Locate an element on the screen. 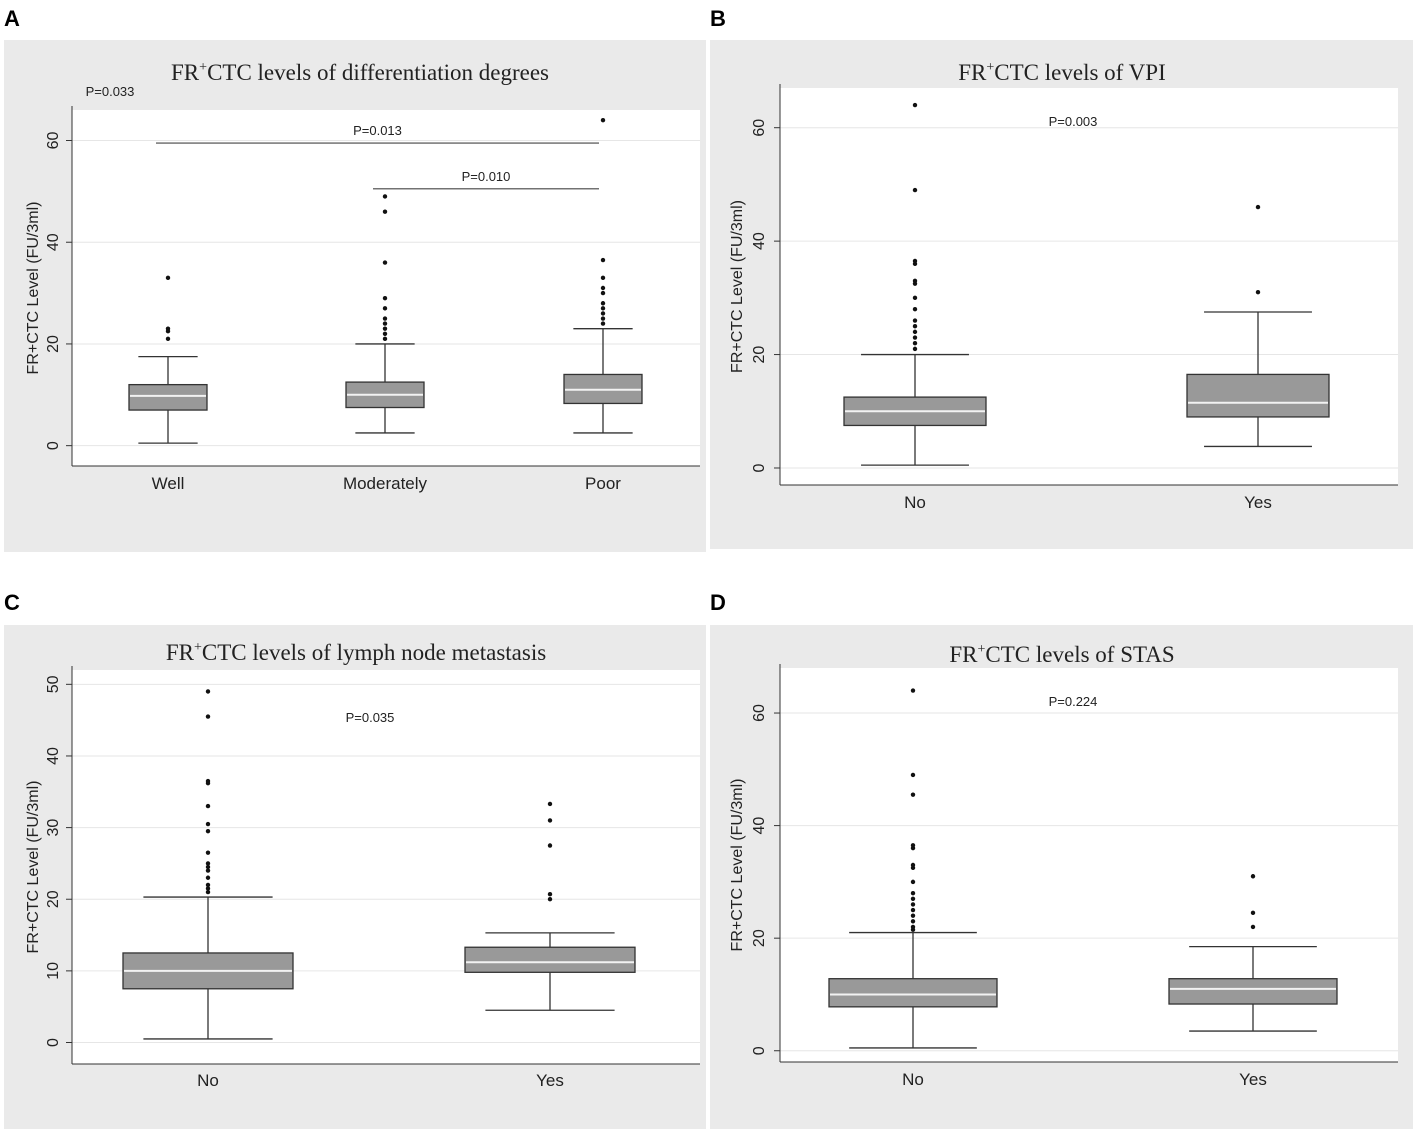 The image size is (1417, 1133). panel-letter-b: B is located at coordinates (718, 18).